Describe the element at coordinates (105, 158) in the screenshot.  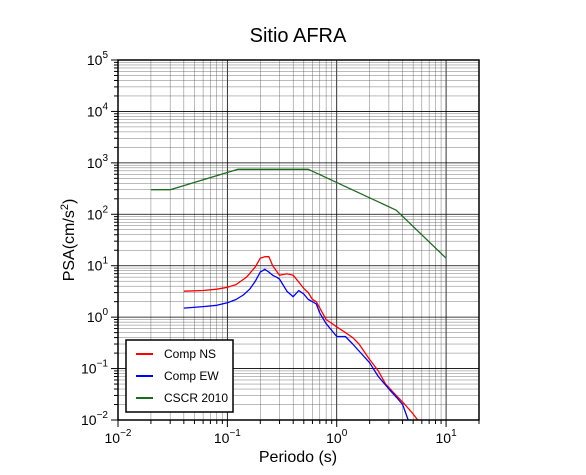
I see `y-tick-label-exp: 3` at that location.